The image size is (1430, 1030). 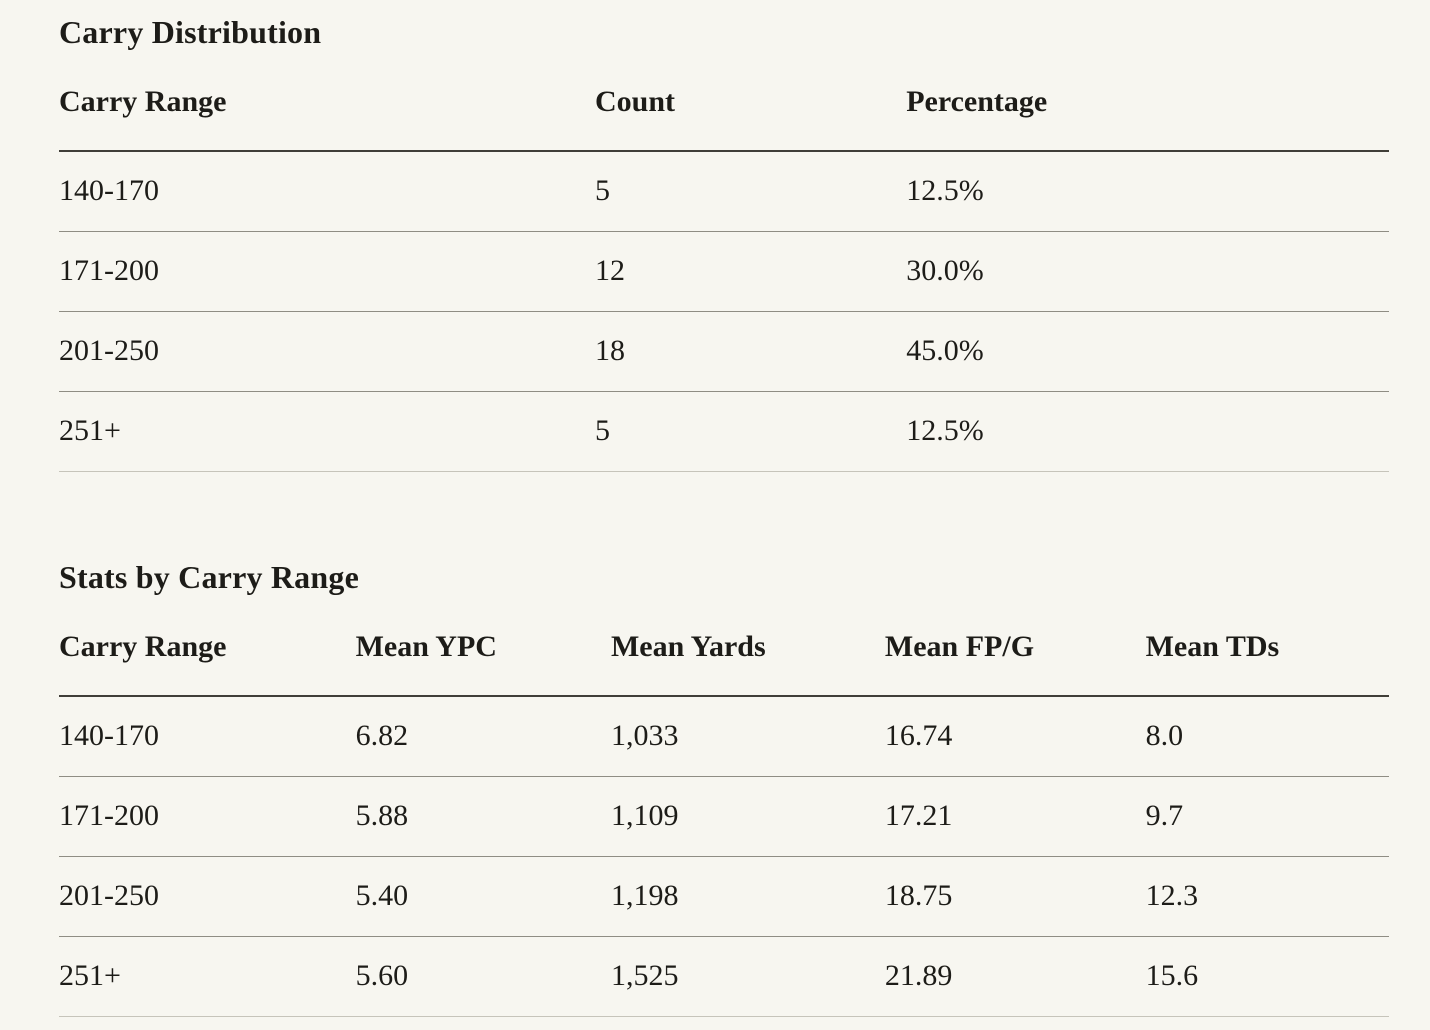 What do you see at coordinates (1015, 652) in the screenshot?
I see `column-header: Mean FP/G` at bounding box center [1015, 652].